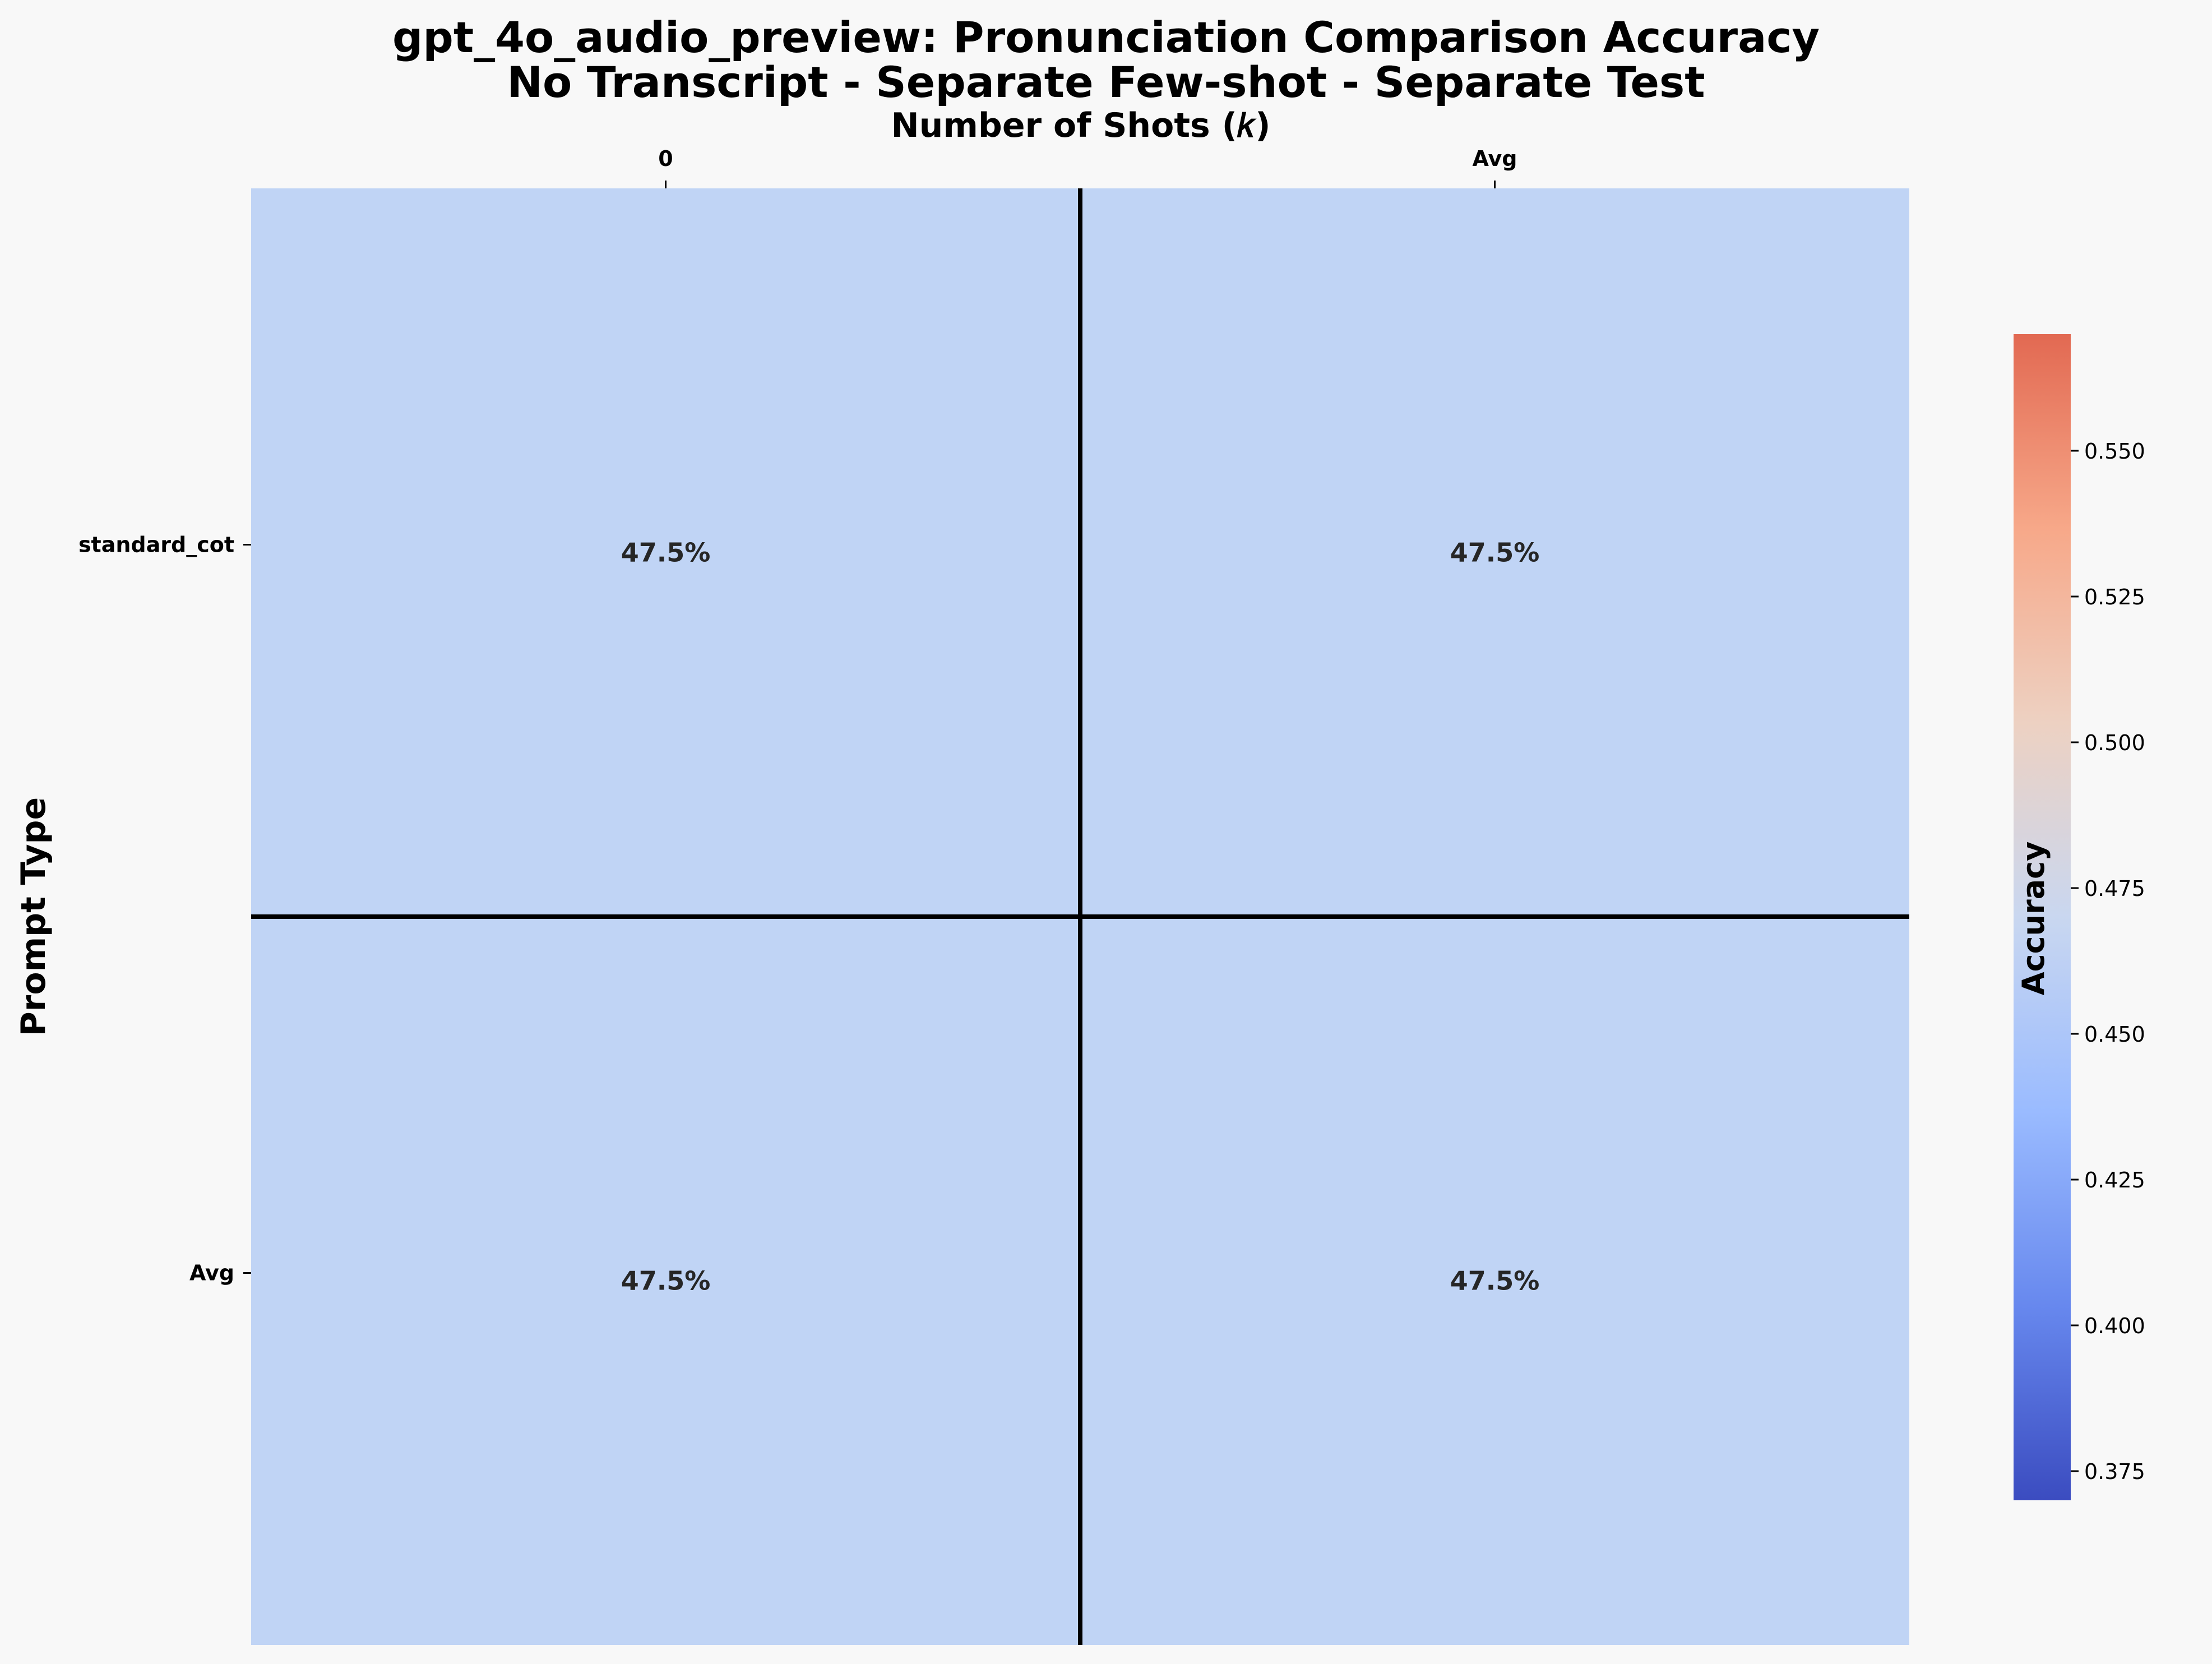 The height and width of the screenshot is (1664, 2212). Describe the element at coordinates (2114, 743) in the screenshot. I see `colorbar-tick-label: 0.500` at that location.